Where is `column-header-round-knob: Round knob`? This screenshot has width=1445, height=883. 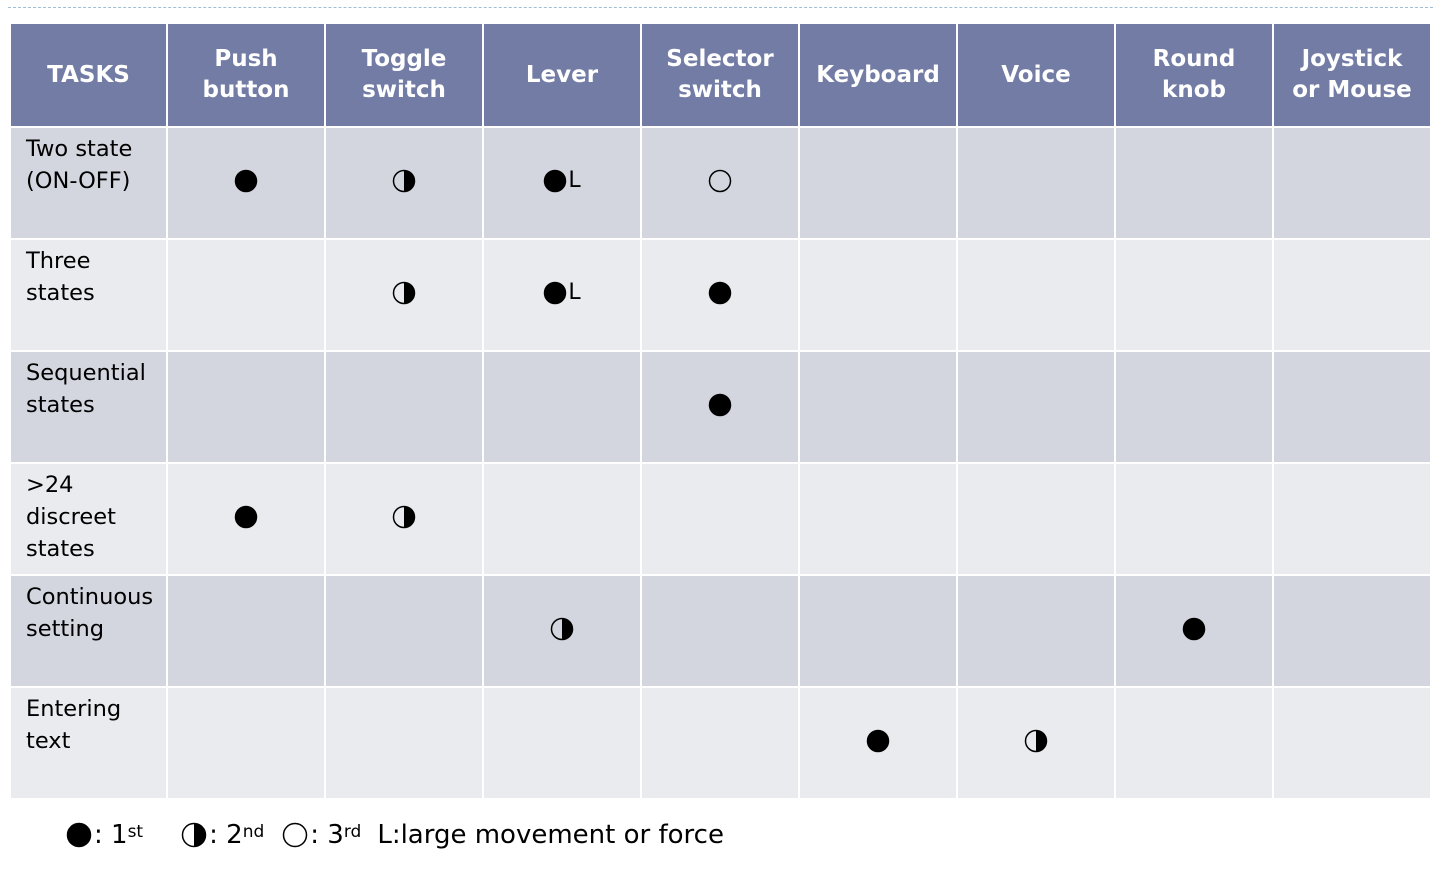 column-header-round-knob: Round knob is located at coordinates (1194, 75).